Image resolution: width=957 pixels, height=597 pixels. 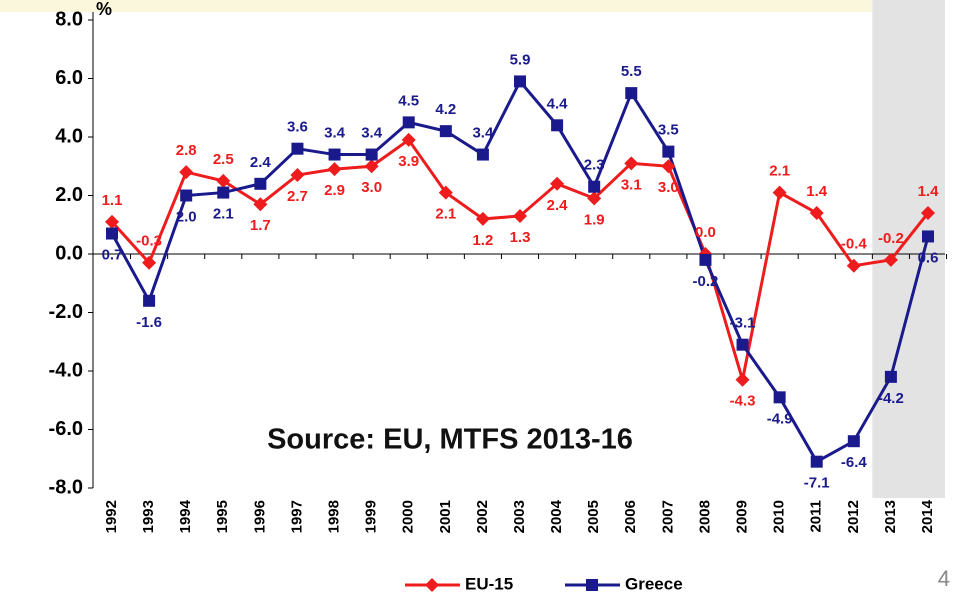 I want to click on data-label: 2.5, so click(x=223, y=159).